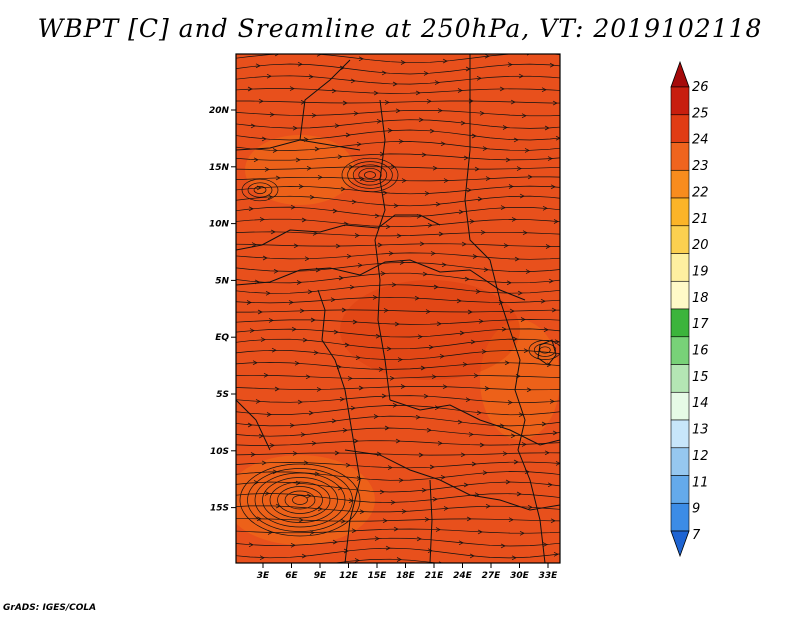 The image size is (800, 618). Describe the element at coordinates (463, 576) in the screenshot. I see `lon-tick-label: 24E` at that location.